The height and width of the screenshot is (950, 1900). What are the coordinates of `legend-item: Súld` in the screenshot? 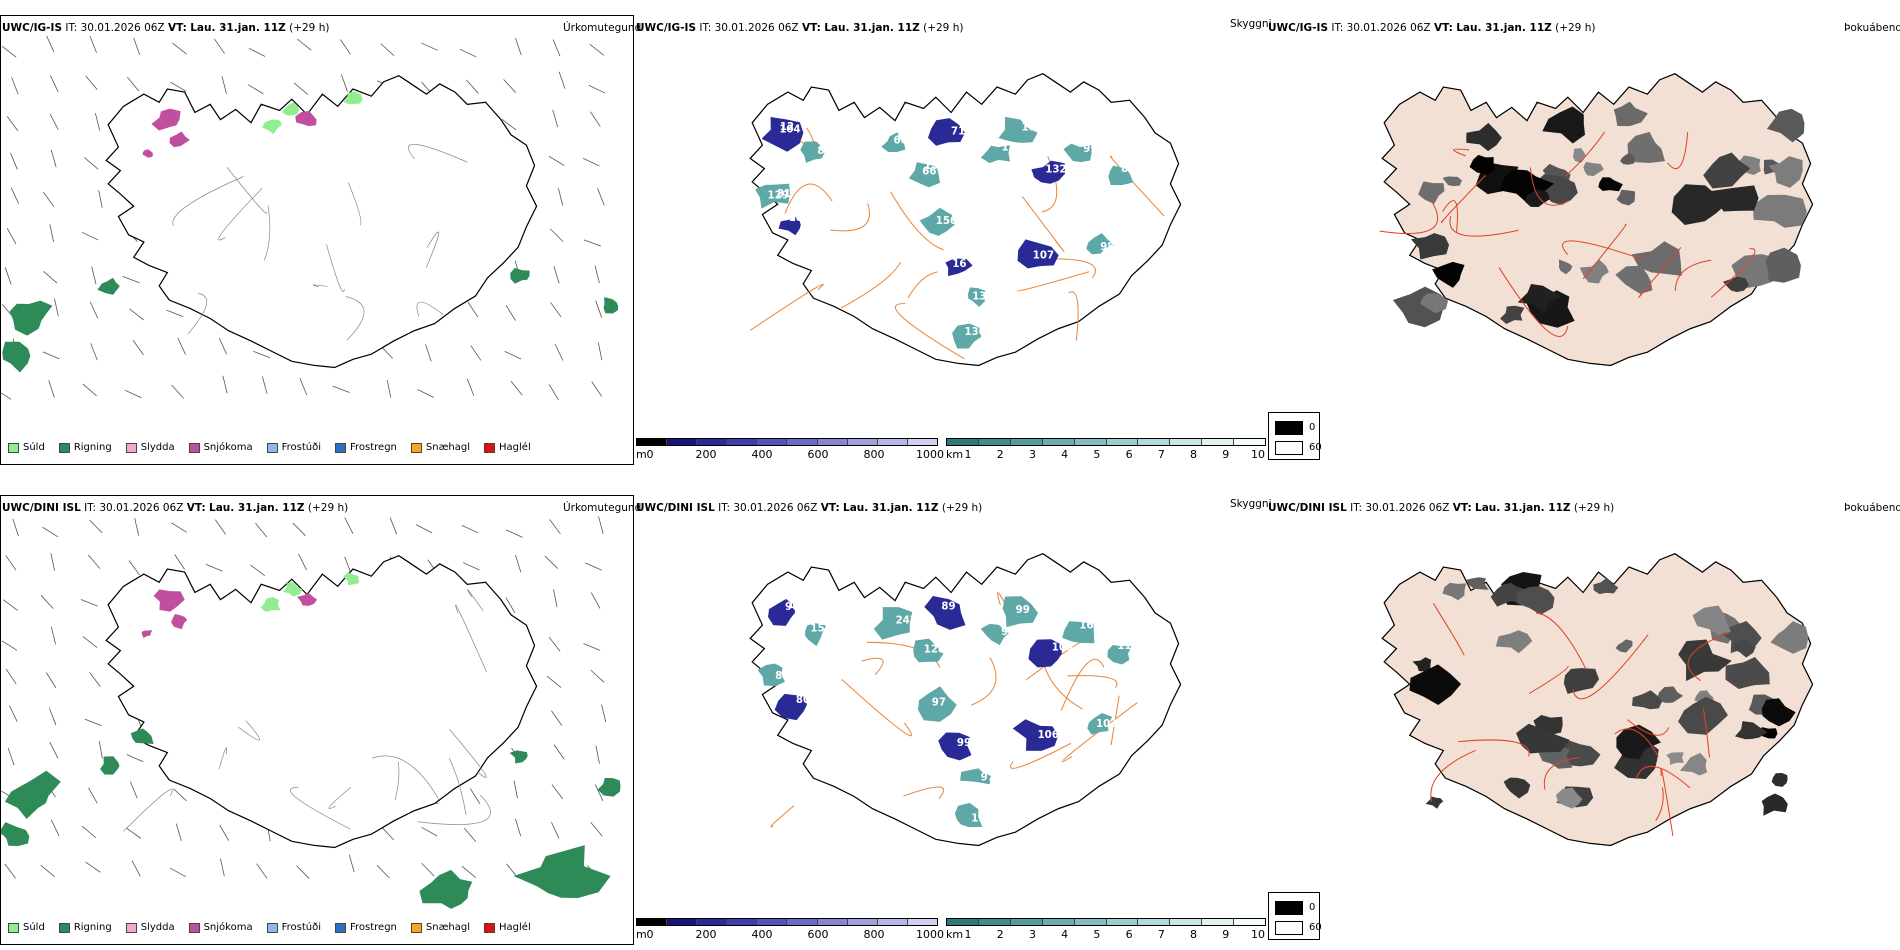 It's located at (26, 447).